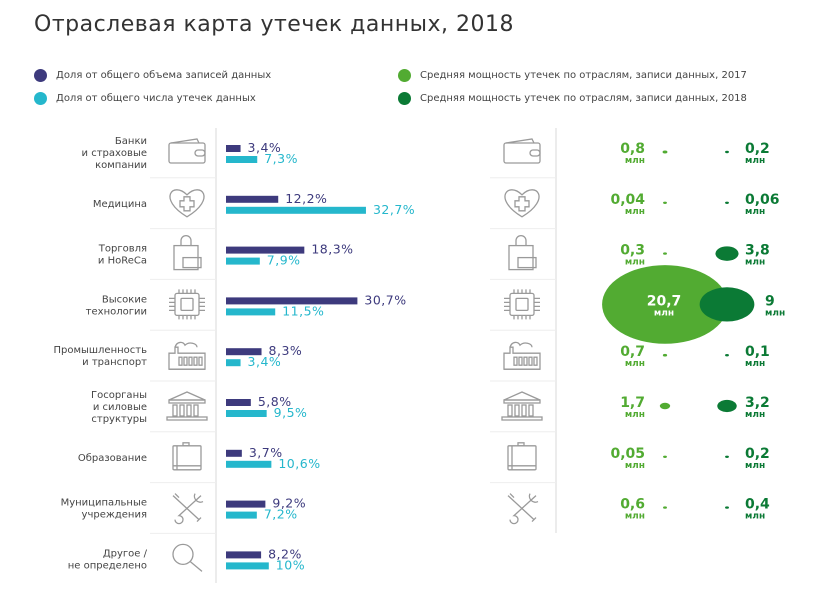  Describe the element at coordinates (522, 456) in the screenshot. I see `book-icon` at that location.